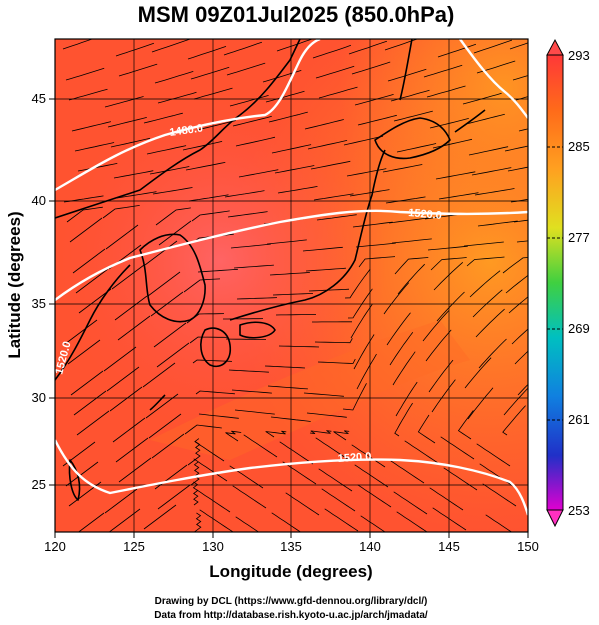  I want to click on coast-okinawa, so click(157, 402).